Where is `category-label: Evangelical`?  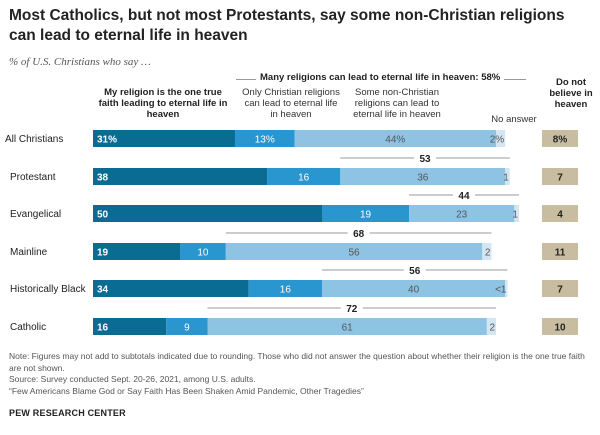
category-label: Evangelical is located at coordinates (35, 214).